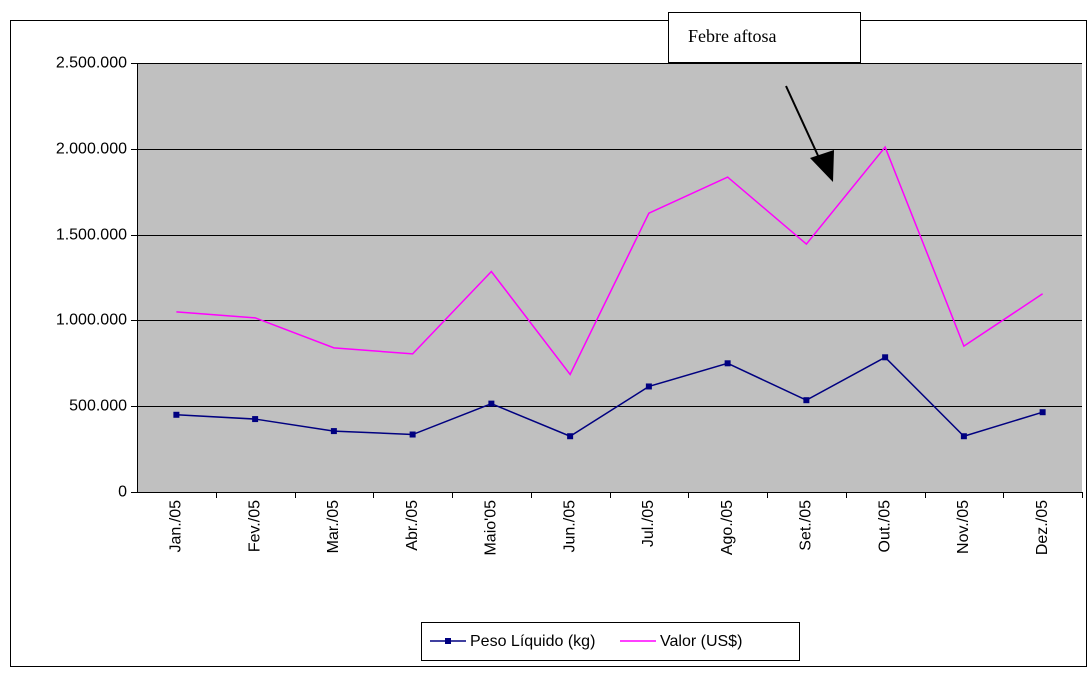 The height and width of the screenshot is (673, 1088). What do you see at coordinates (122, 492) in the screenshot?
I see `y-tick-label: 0` at bounding box center [122, 492].